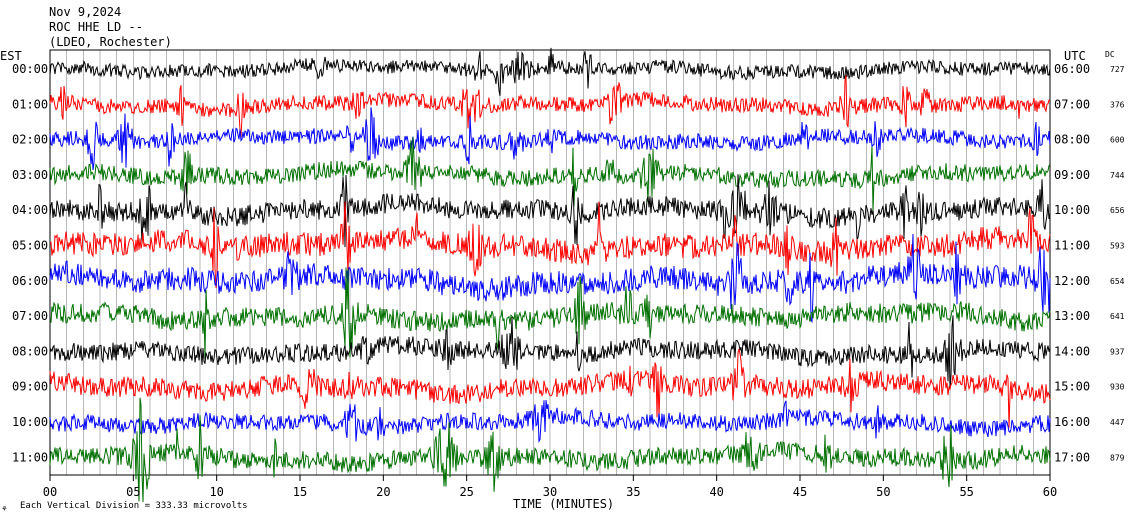  What do you see at coordinates (1072, 104) in the screenshot?
I see `row-time-label-utc: 07:00` at bounding box center [1072, 104].